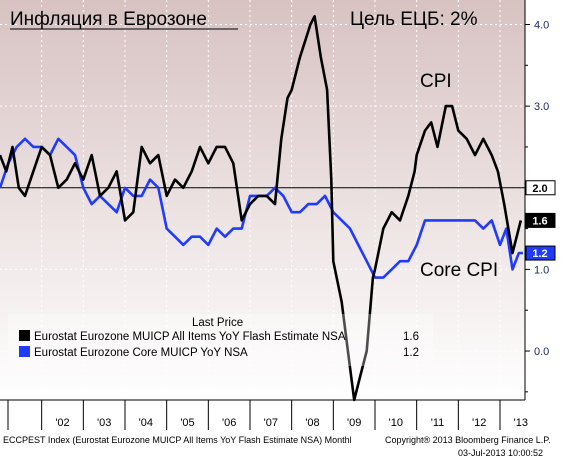 The height and width of the screenshot is (462, 561). What do you see at coordinates (541, 352) in the screenshot?
I see `y-tick-label: 0.0` at bounding box center [541, 352].